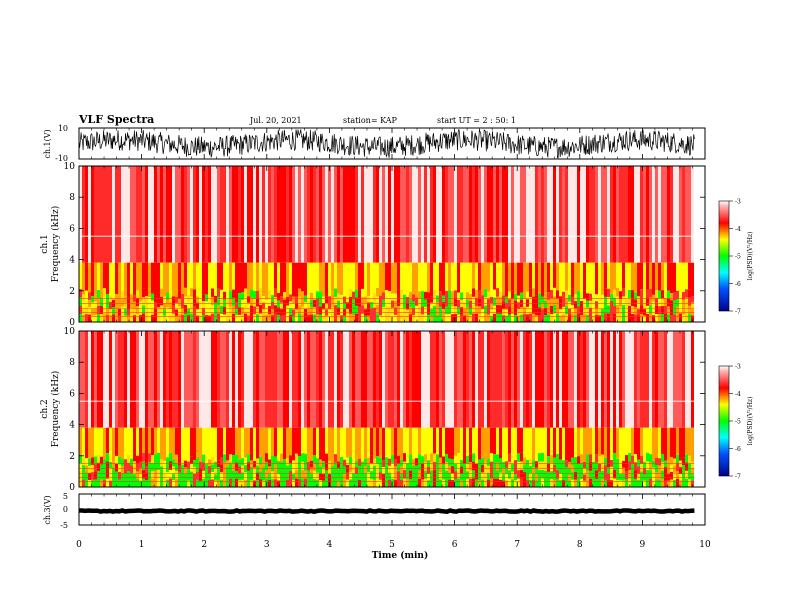 The height and width of the screenshot is (616, 792). What do you see at coordinates (580, 545) in the screenshot?
I see `x-tick-label: 8` at bounding box center [580, 545].